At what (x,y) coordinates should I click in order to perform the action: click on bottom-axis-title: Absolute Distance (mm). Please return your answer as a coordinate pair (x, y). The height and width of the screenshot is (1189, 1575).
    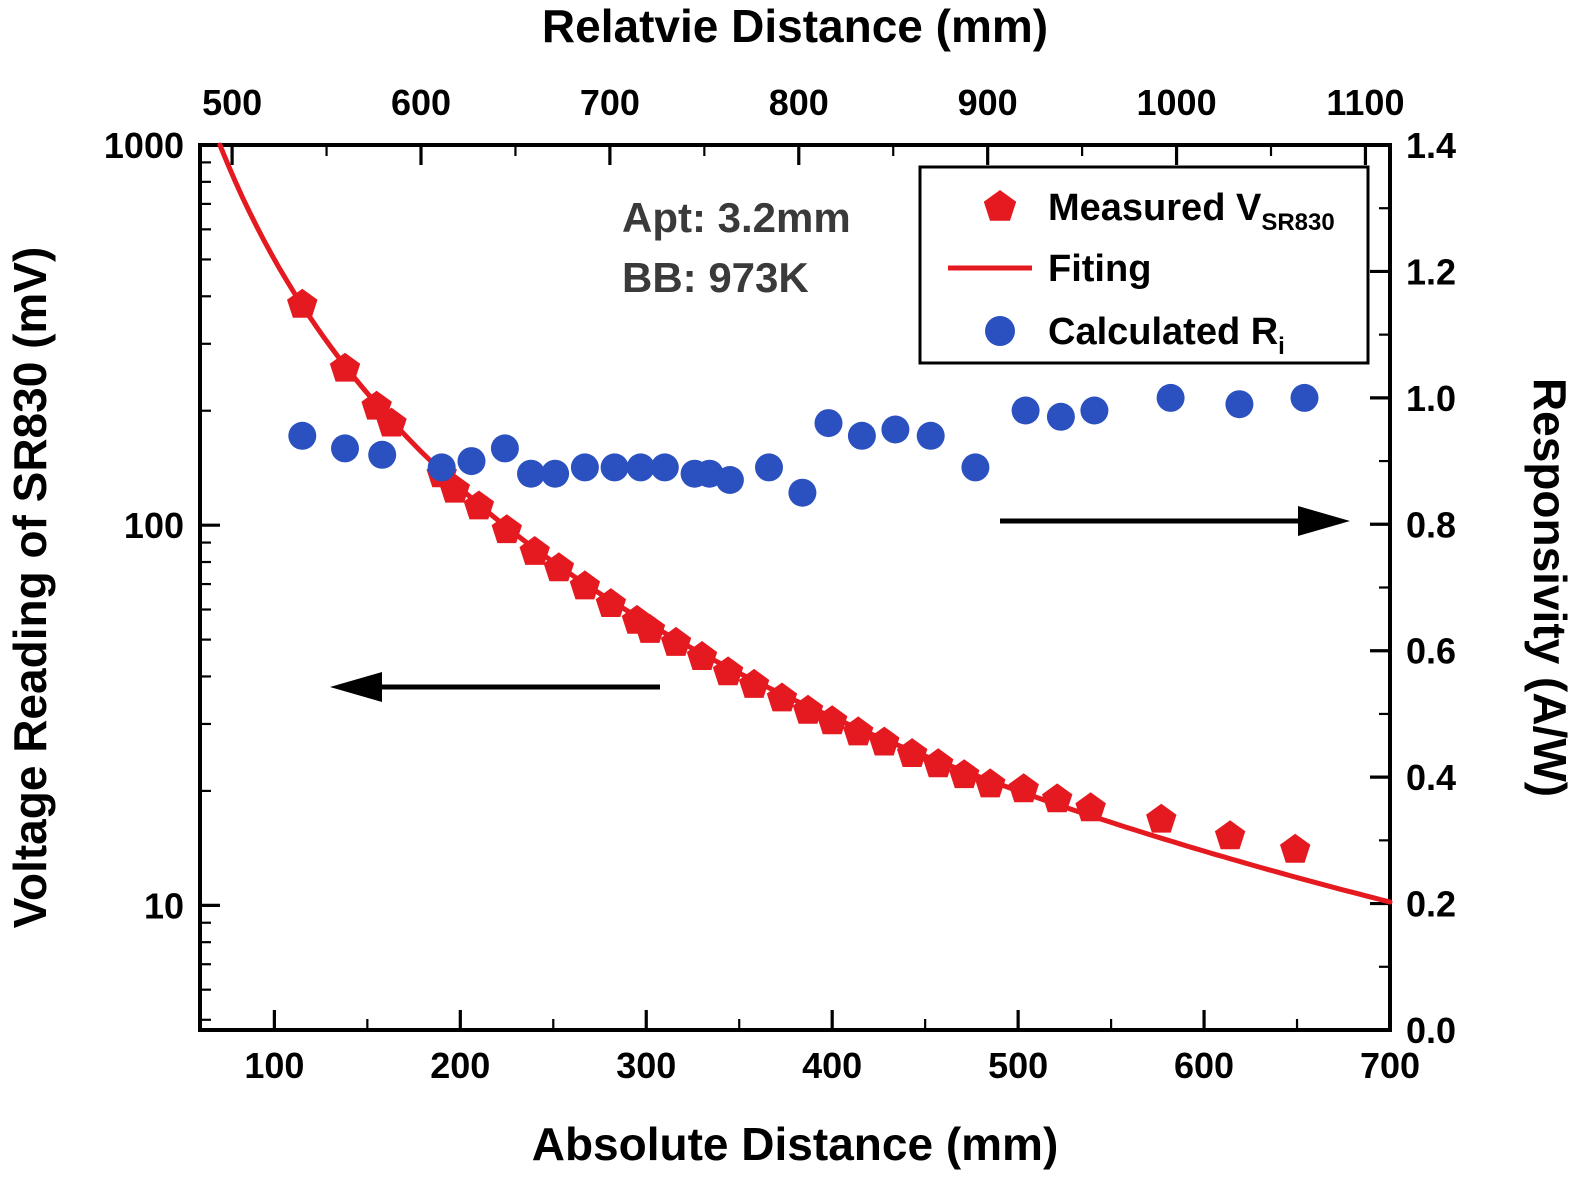
    Looking at the image, I should click on (795, 1144).